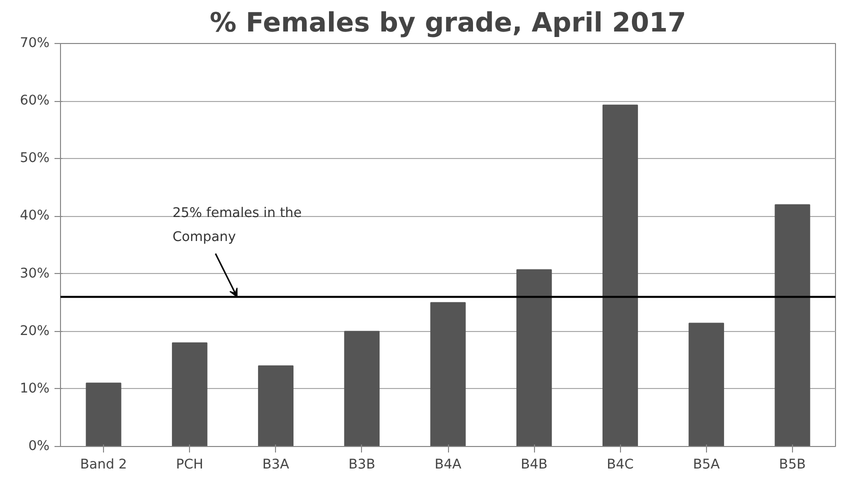  What do you see at coordinates (104, 465) in the screenshot?
I see `x-tick-label: Band 2` at bounding box center [104, 465].